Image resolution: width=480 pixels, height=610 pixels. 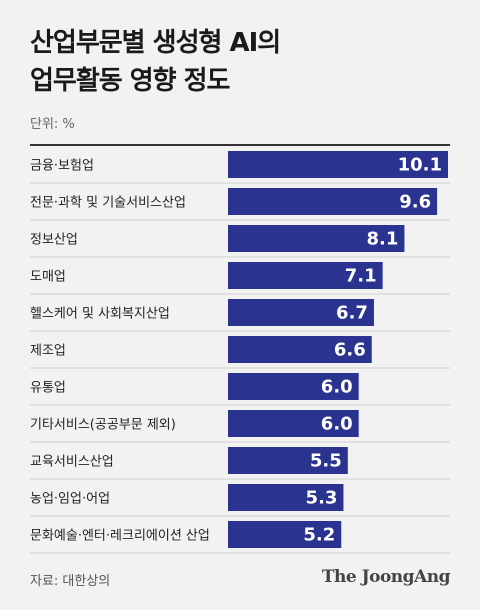 I want to click on data-label: 5.3, so click(x=322, y=498).